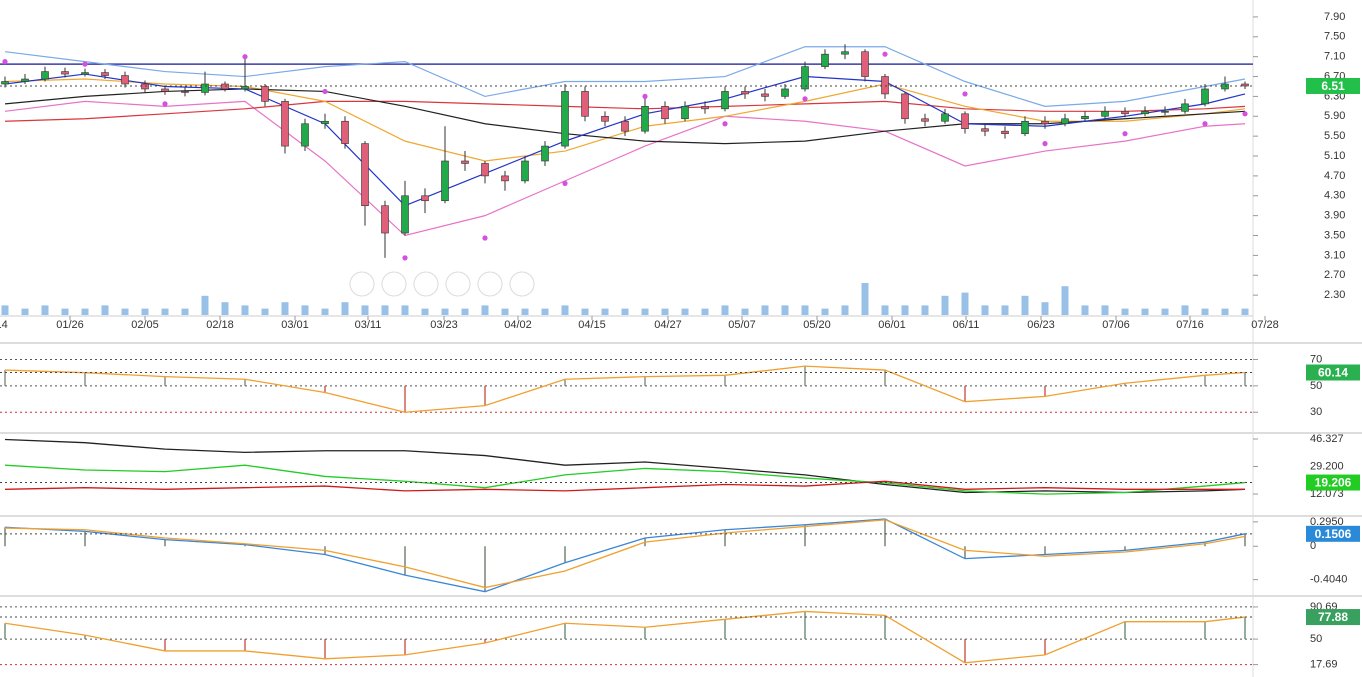 Image resolution: width=1362 pixels, height=677 pixels. I want to click on nav-toolbar, so click(442, 284).